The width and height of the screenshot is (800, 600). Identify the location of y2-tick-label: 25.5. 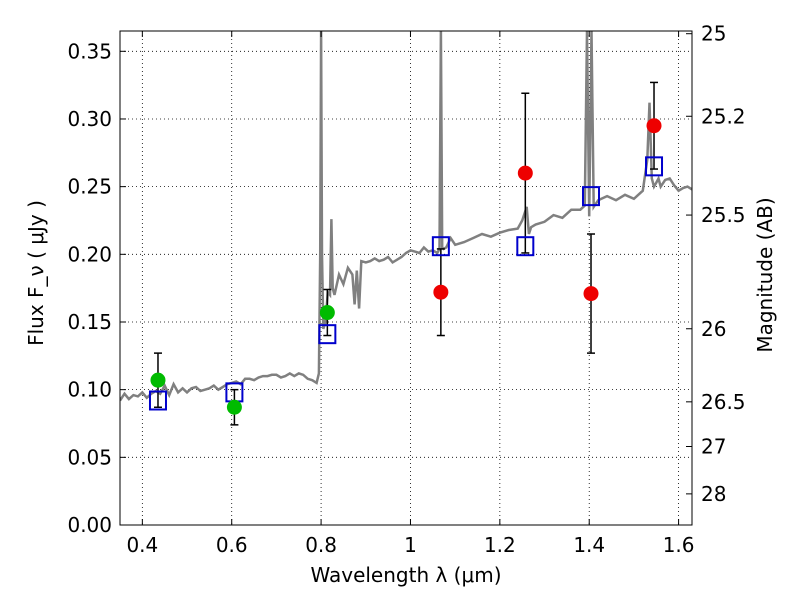
(723, 215).